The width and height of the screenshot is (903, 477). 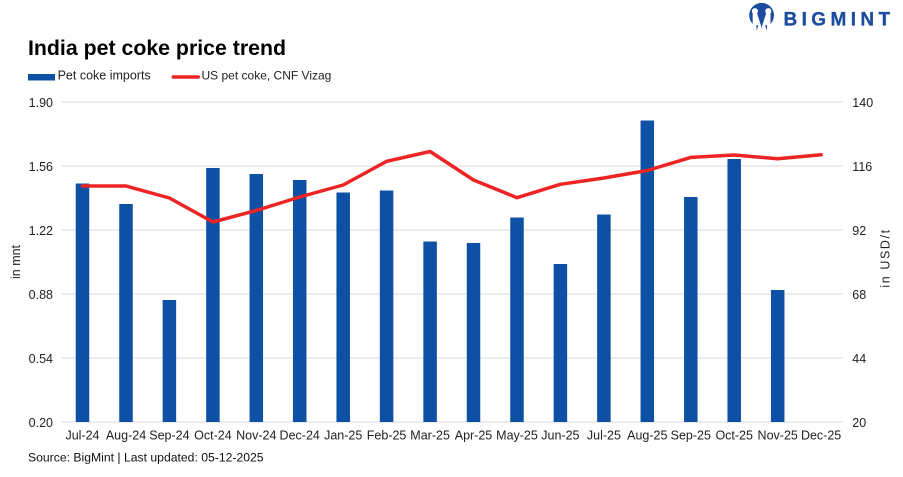 What do you see at coordinates (213, 436) in the screenshot?
I see `svg-text: Oct-24` at bounding box center [213, 436].